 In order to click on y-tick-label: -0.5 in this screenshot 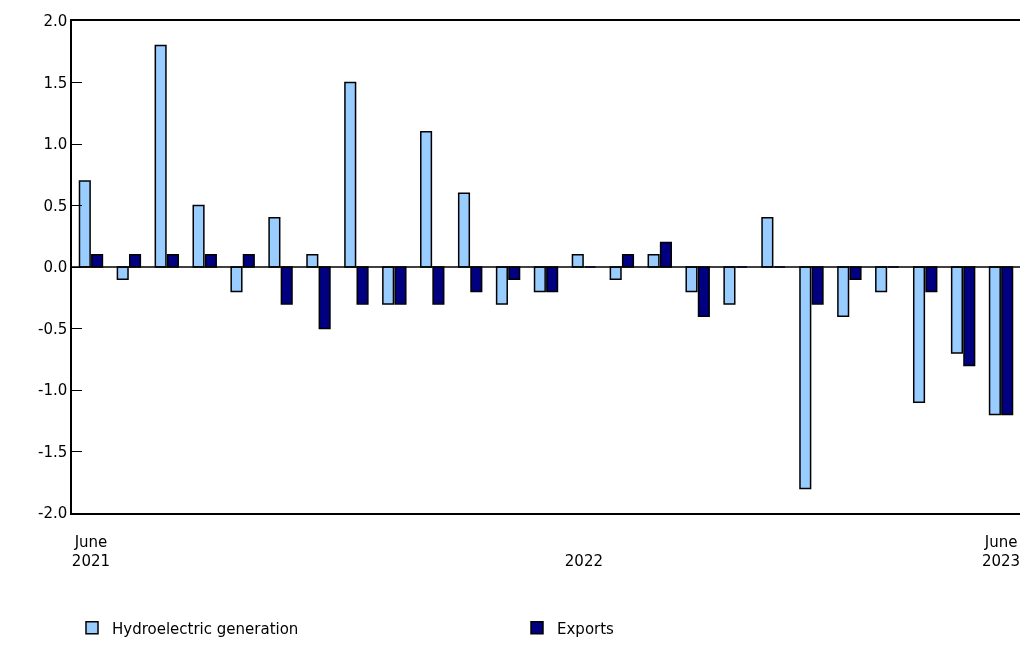, I will do `click(52, 328)`.